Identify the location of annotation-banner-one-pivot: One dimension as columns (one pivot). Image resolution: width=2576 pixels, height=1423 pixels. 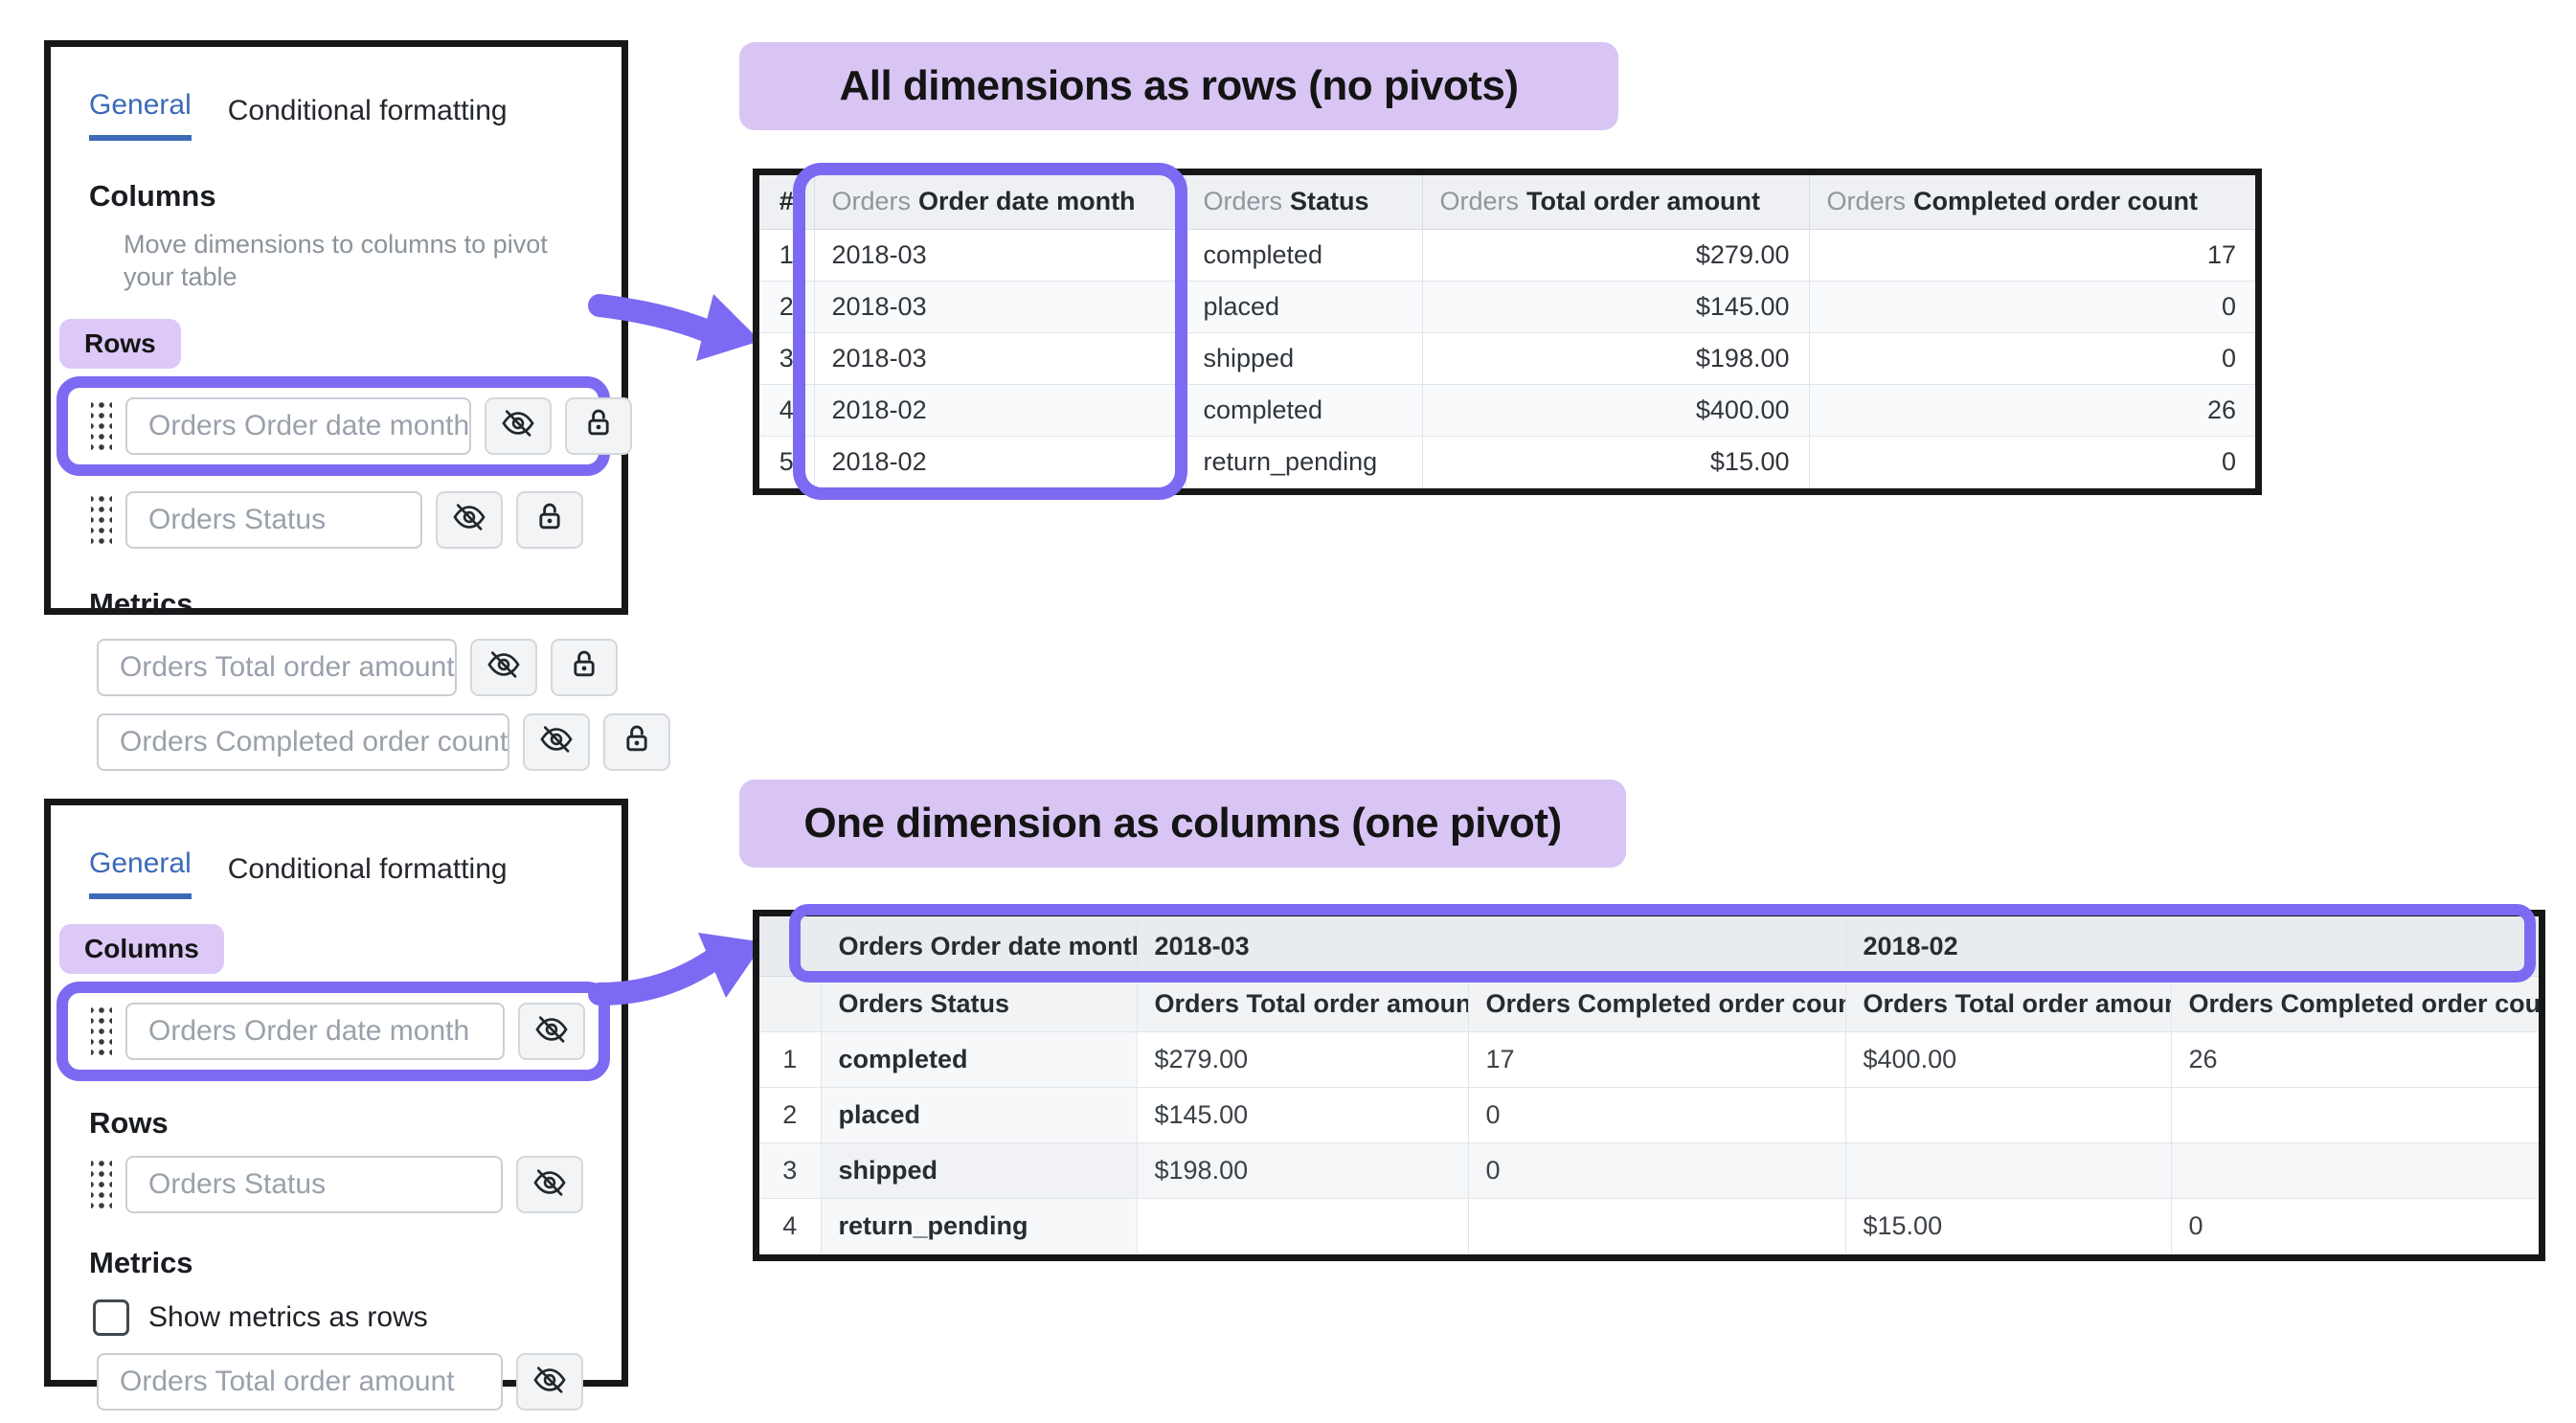
(1182, 823).